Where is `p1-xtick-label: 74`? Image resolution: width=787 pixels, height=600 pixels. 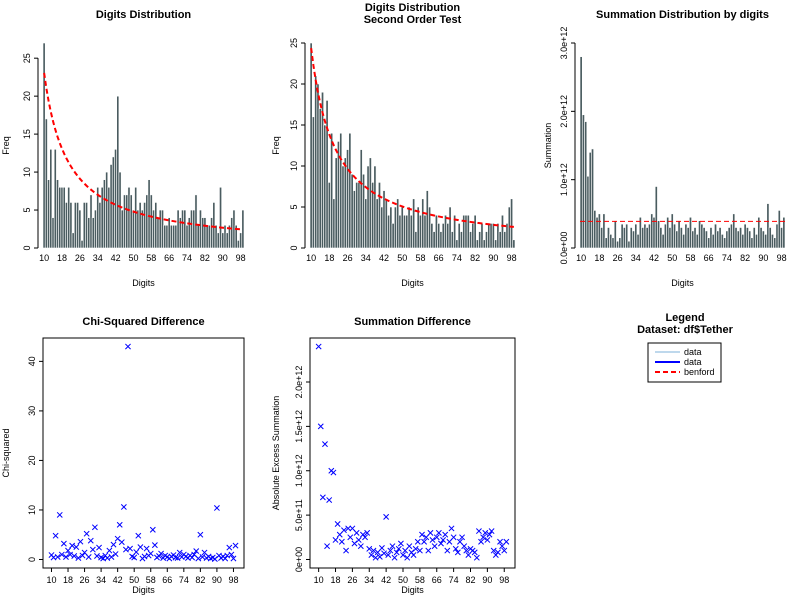 p1-xtick-label: 74 is located at coordinates (187, 258).